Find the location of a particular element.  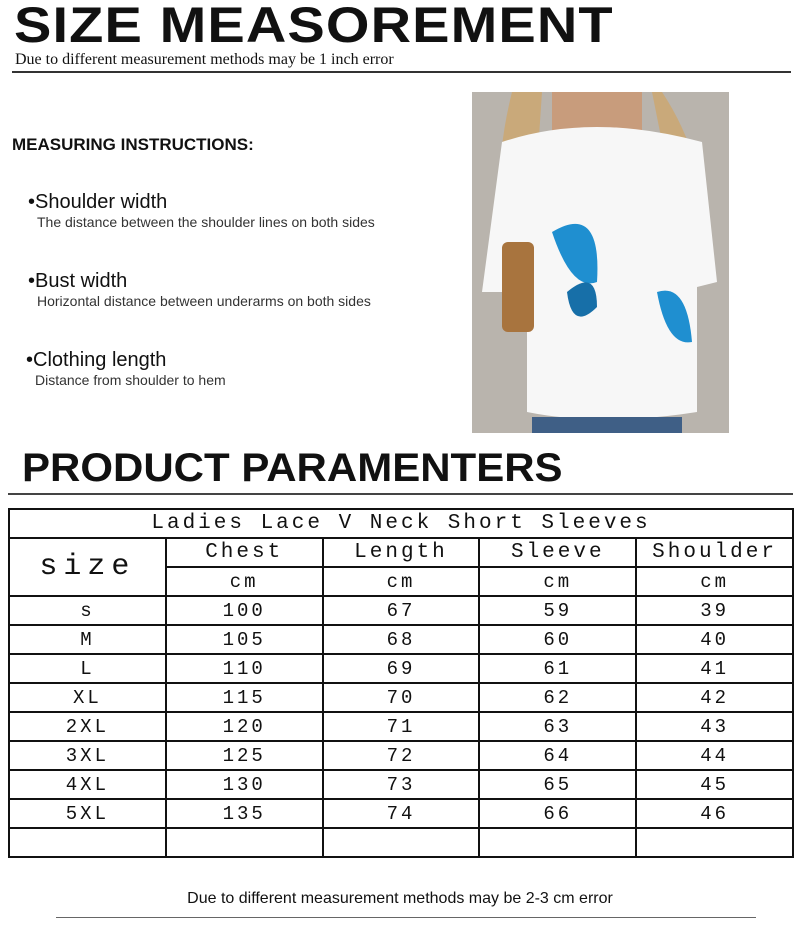

measurement-cell: 39 is located at coordinates (714, 610).